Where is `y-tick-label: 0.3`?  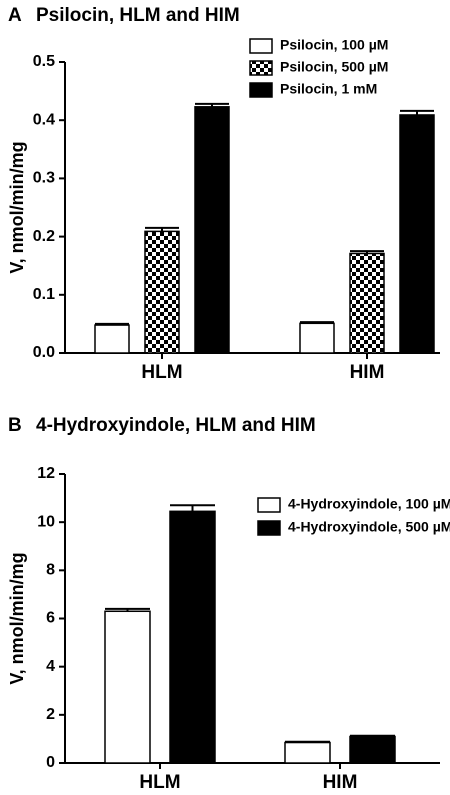
y-tick-label: 0.3 is located at coordinates (44, 178).